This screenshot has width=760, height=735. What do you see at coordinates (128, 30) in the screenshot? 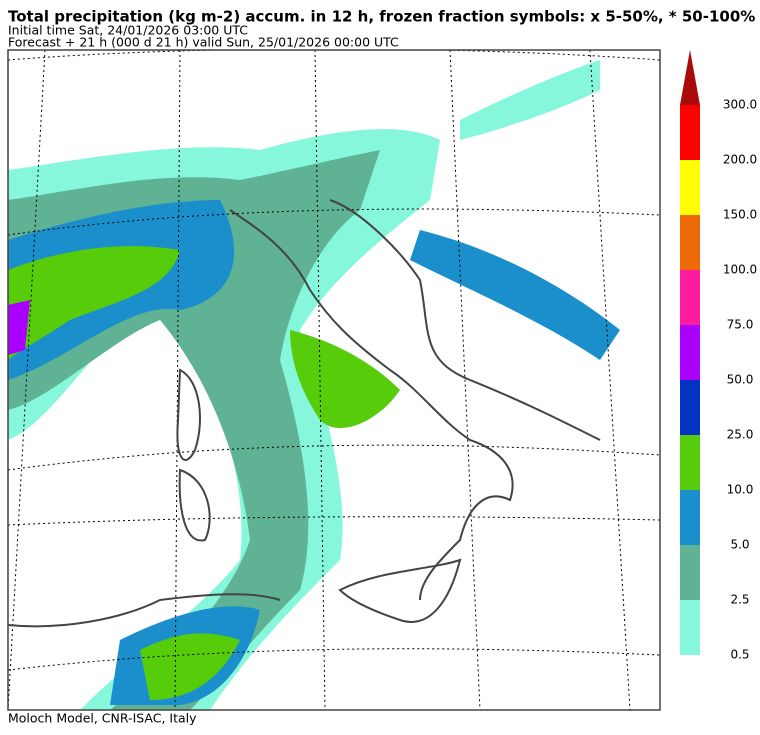
I see `initial-time: Initial time Sat, 24/01/2026 03:00 UTC` at bounding box center [128, 30].